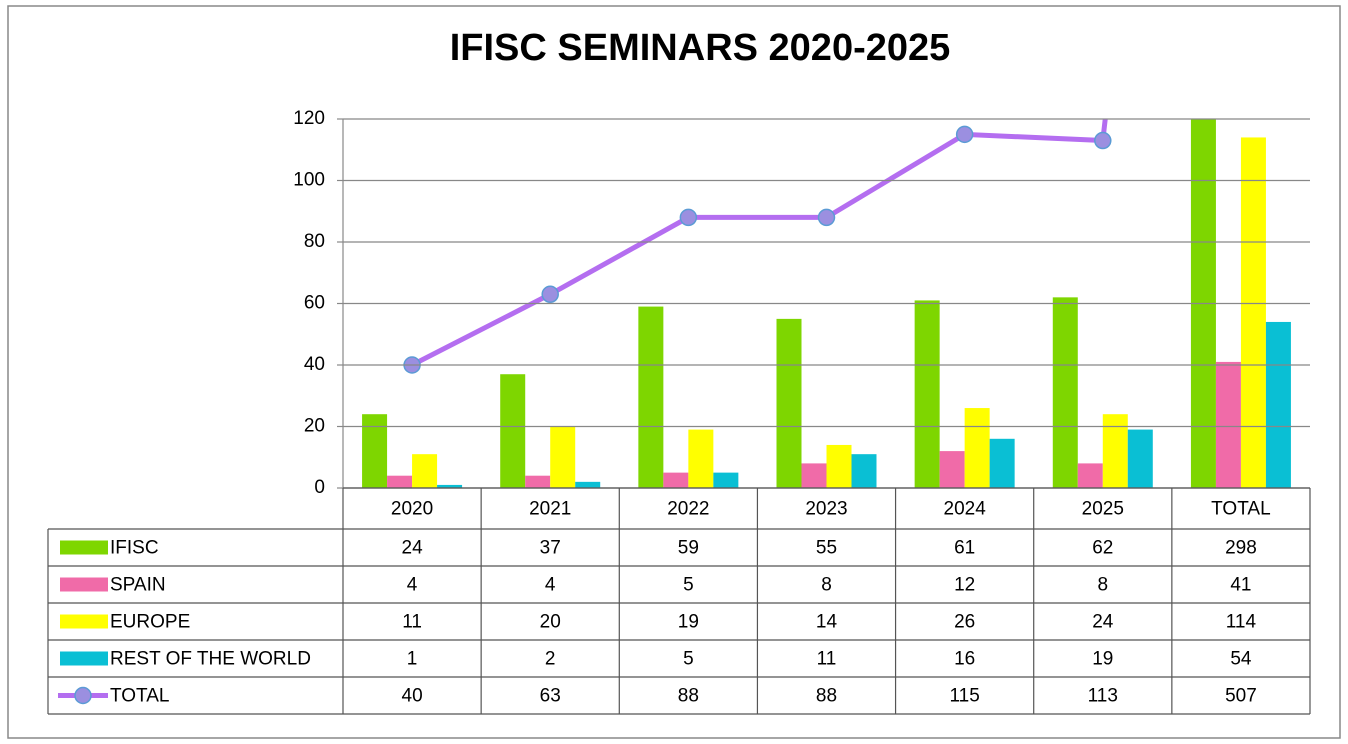 This screenshot has height=744, width=1348. What do you see at coordinates (550, 548) in the screenshot?
I see `table-value: 37` at bounding box center [550, 548].